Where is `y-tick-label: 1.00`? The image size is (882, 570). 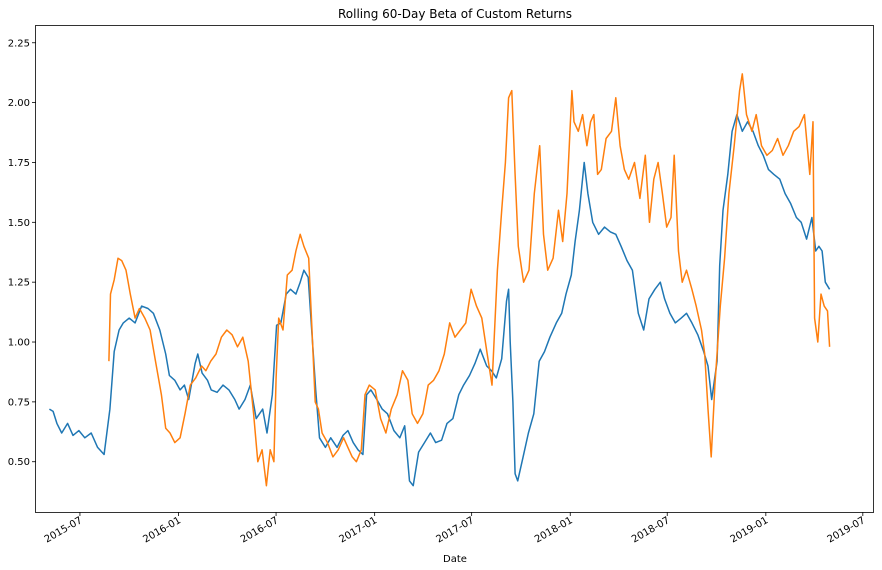 y-tick-label: 1.00 is located at coordinates (19, 343).